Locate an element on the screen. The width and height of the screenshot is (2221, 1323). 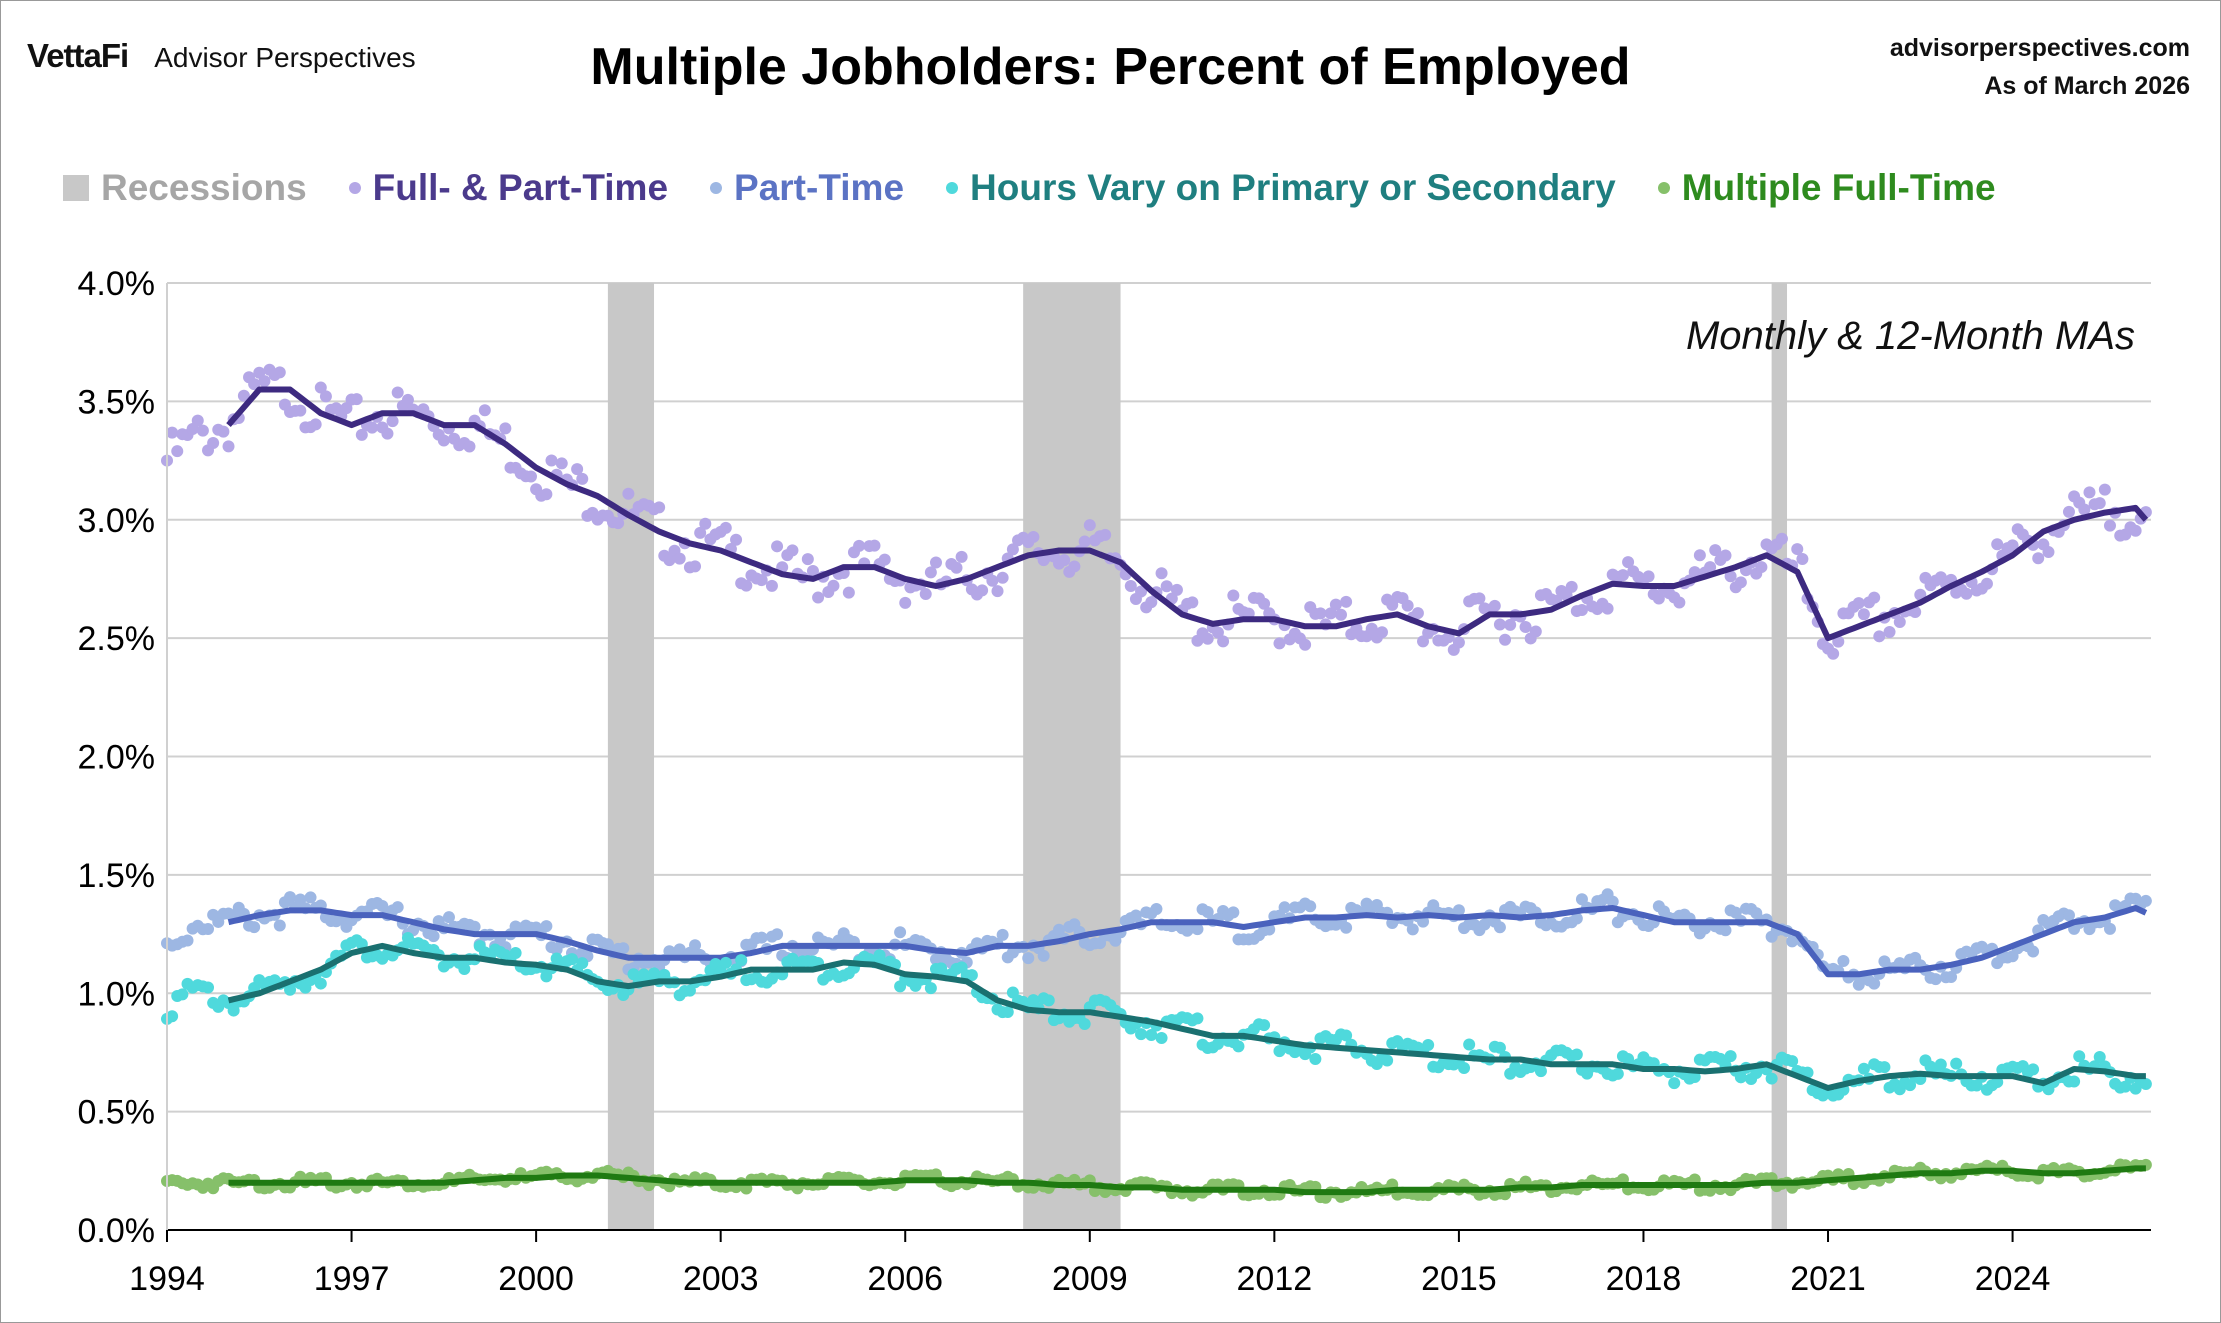
legend-label: Hours Vary on Primary or Secondary is located at coordinates (1293, 187).